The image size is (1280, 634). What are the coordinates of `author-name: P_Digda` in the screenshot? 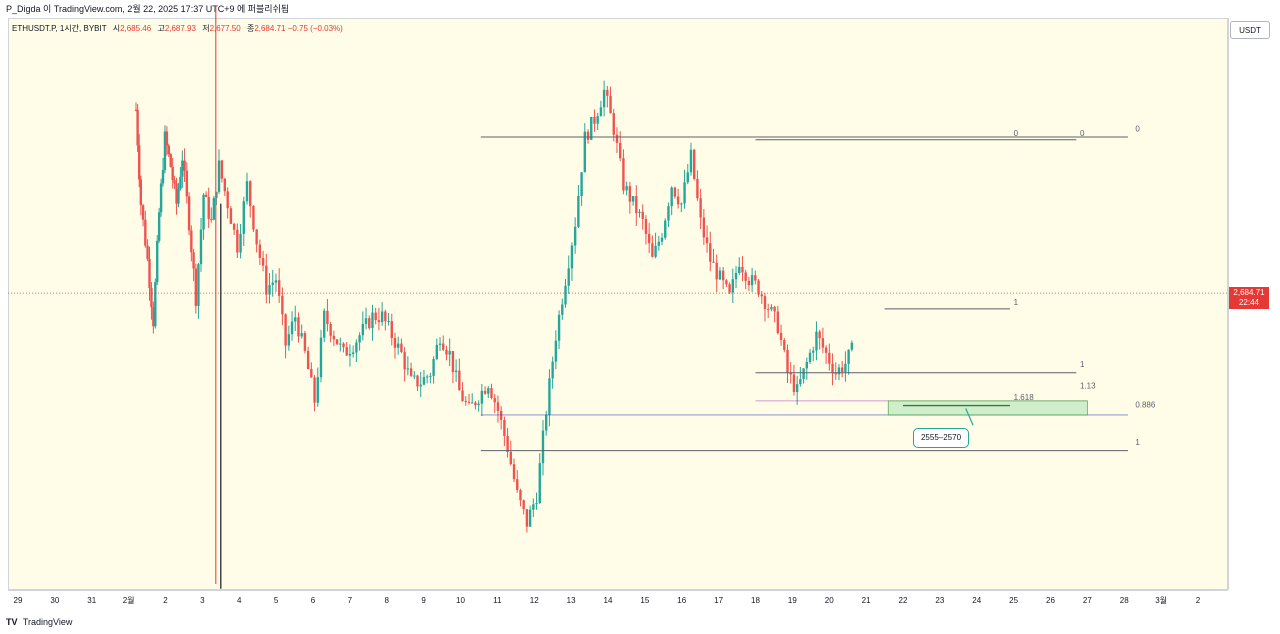 It's located at (23, 9).